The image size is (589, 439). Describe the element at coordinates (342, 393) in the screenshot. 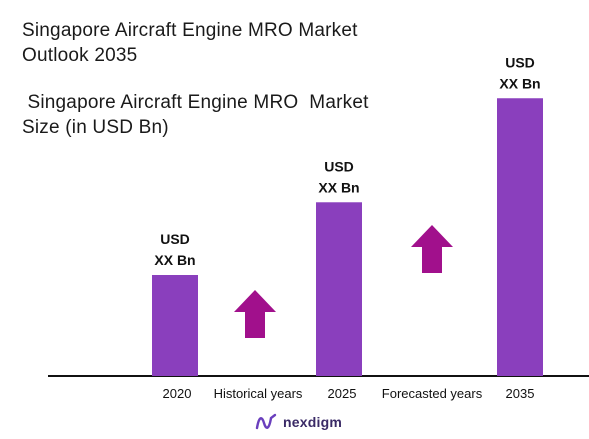

I see `x-tick-label-2025: 2025` at that location.